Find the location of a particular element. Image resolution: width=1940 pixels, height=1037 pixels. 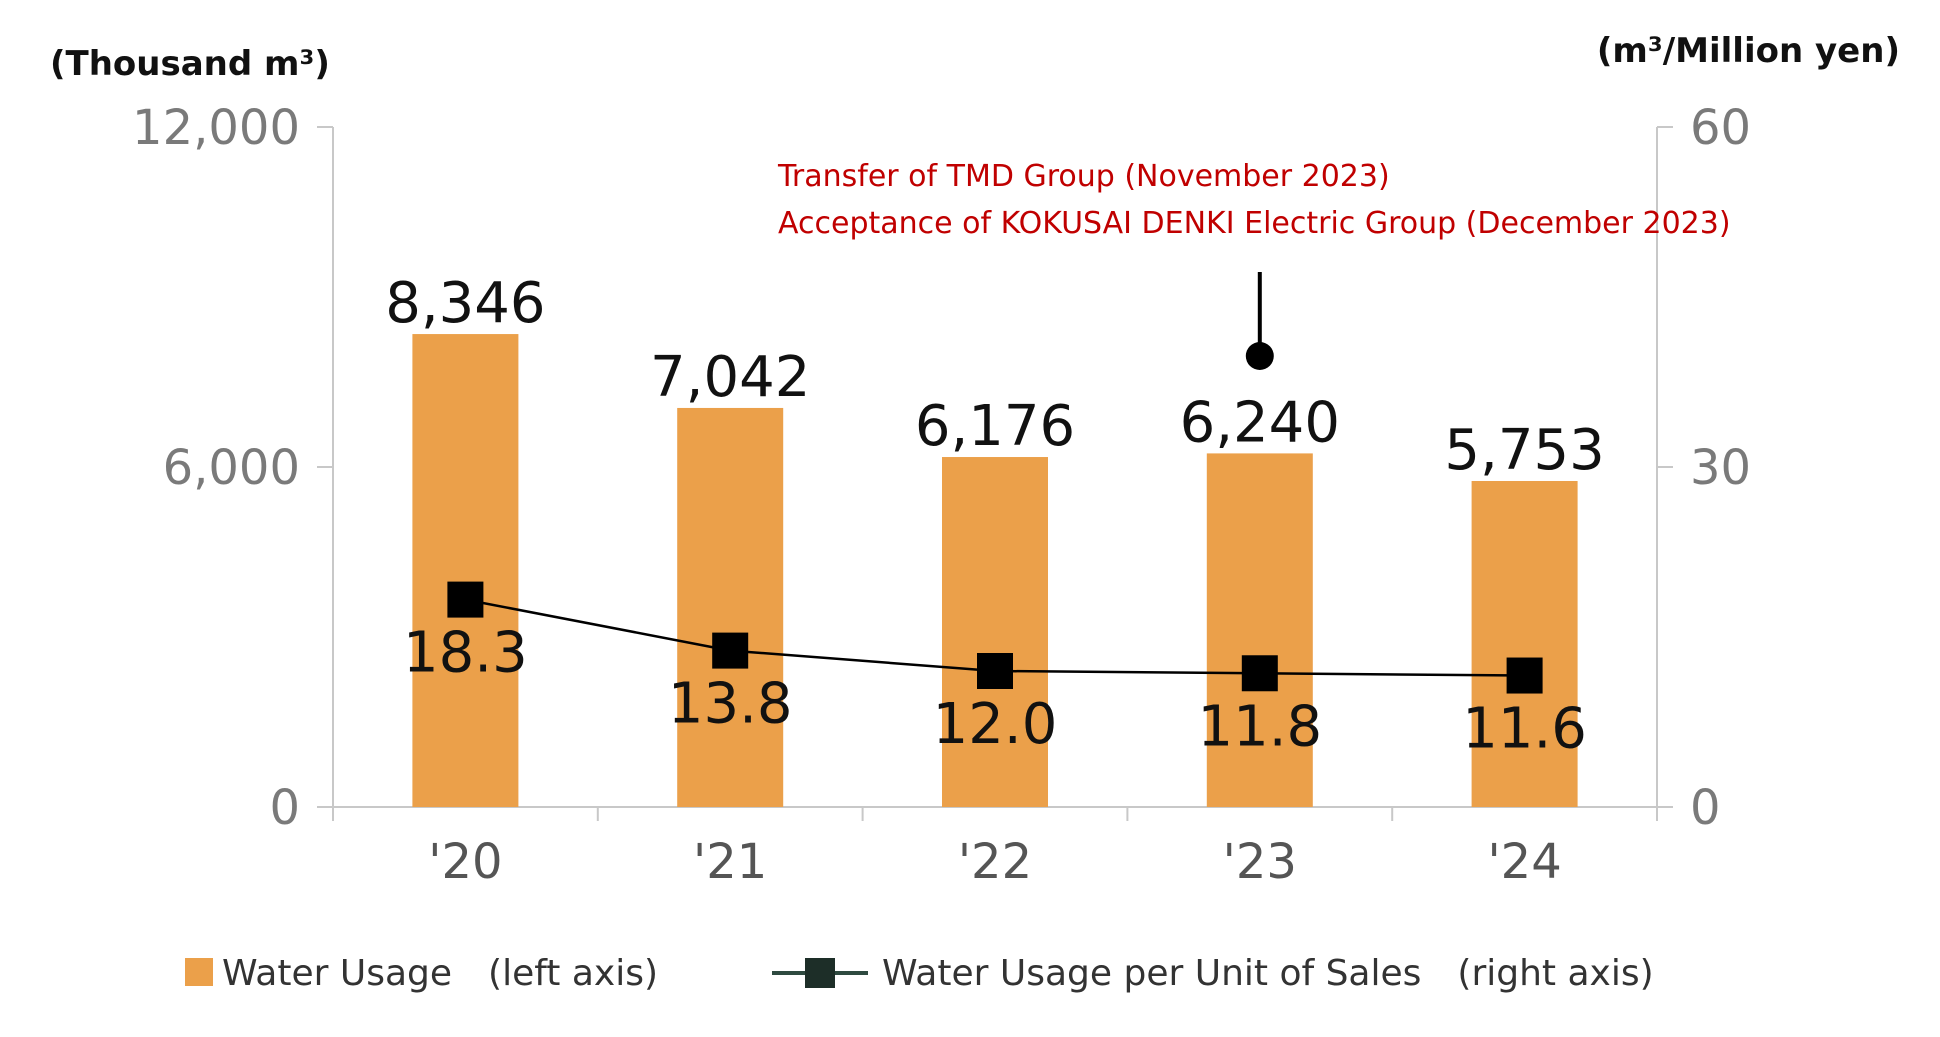

x-tick-label: '24 is located at coordinates (1524, 862).